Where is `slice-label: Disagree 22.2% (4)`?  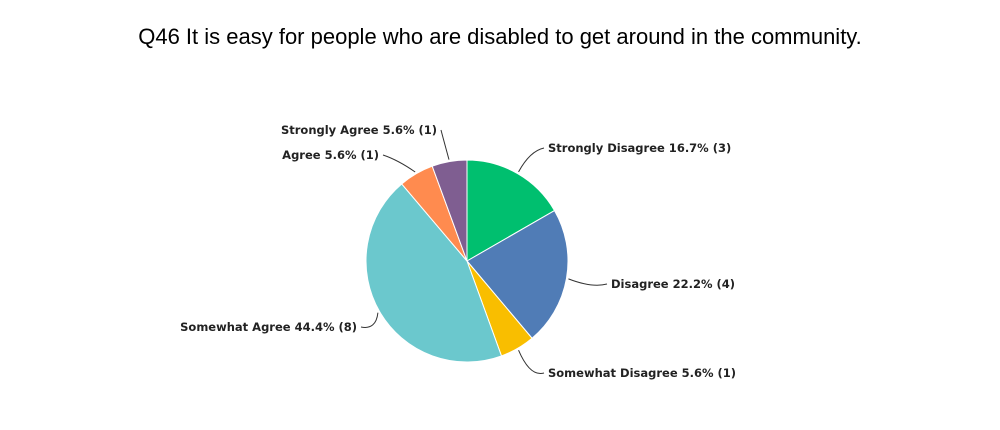 slice-label: Disagree 22.2% (4) is located at coordinates (673, 284).